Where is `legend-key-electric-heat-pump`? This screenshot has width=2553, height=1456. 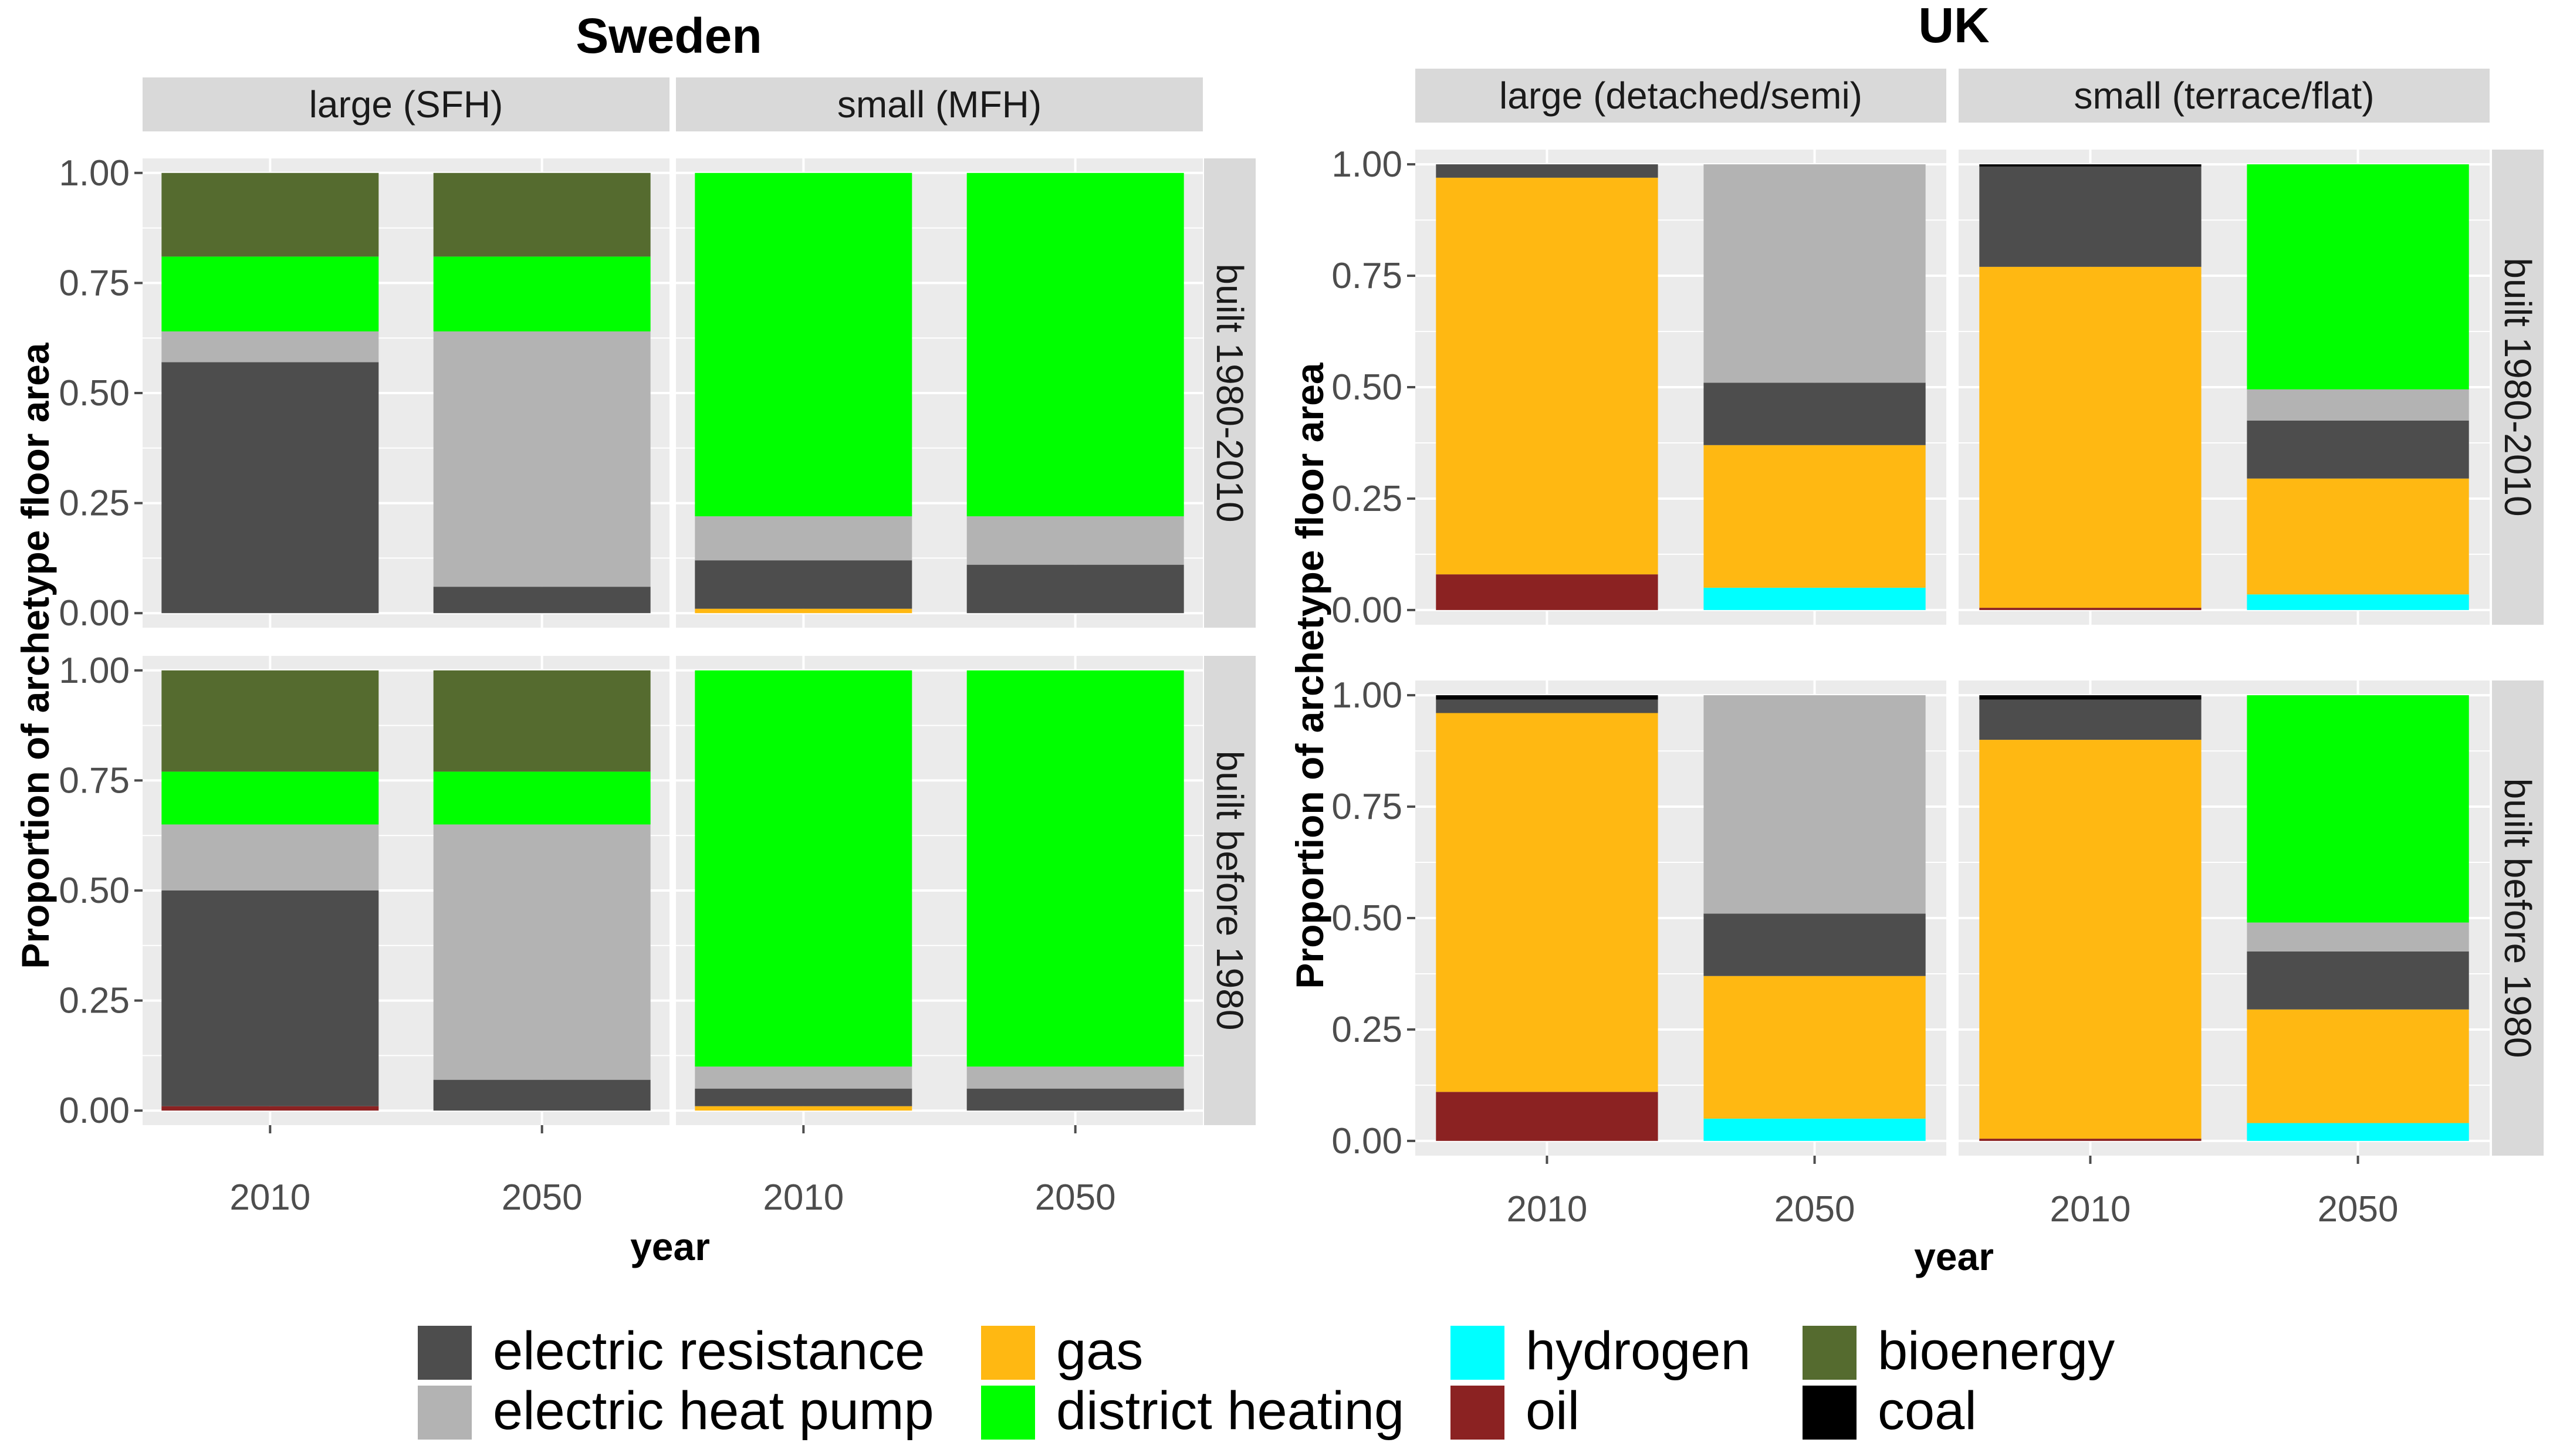 legend-key-electric-heat-pump is located at coordinates (445, 1413).